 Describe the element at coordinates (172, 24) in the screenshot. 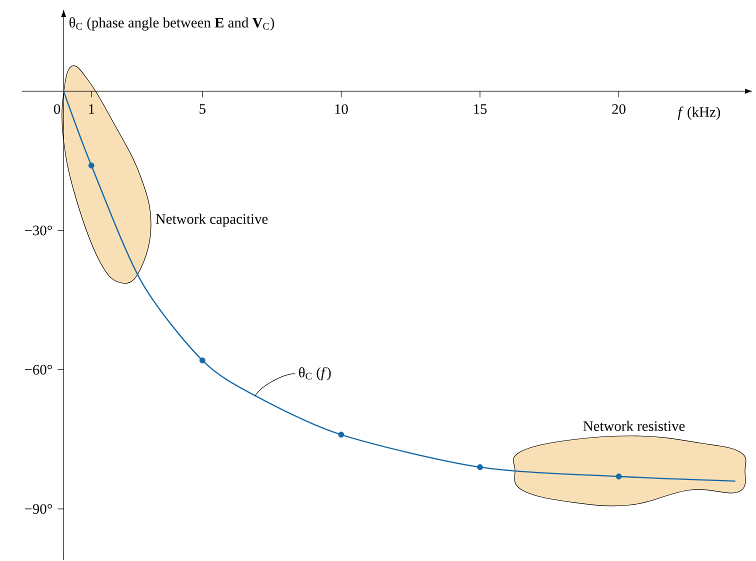

I see `y-axis-title: θ$_{C}$ (phase angle between E and V$_{C}$)` at that location.